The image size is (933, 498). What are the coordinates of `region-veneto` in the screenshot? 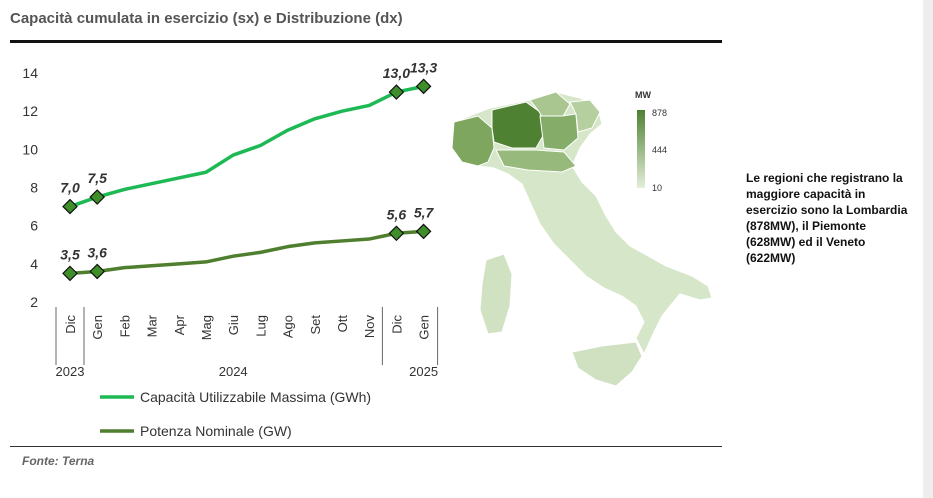 It's located at (559, 132).